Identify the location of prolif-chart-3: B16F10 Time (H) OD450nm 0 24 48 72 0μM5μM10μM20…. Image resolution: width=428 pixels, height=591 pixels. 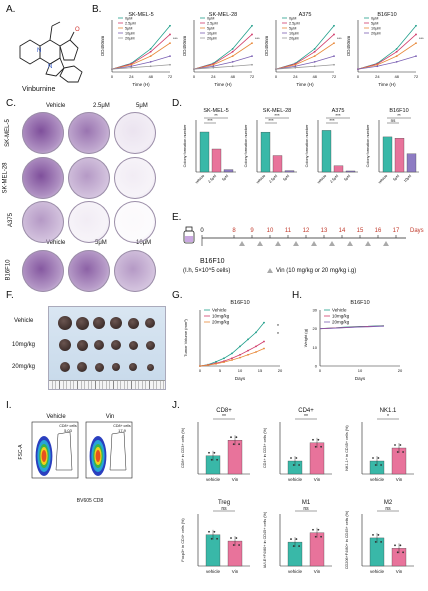
(385, 49).